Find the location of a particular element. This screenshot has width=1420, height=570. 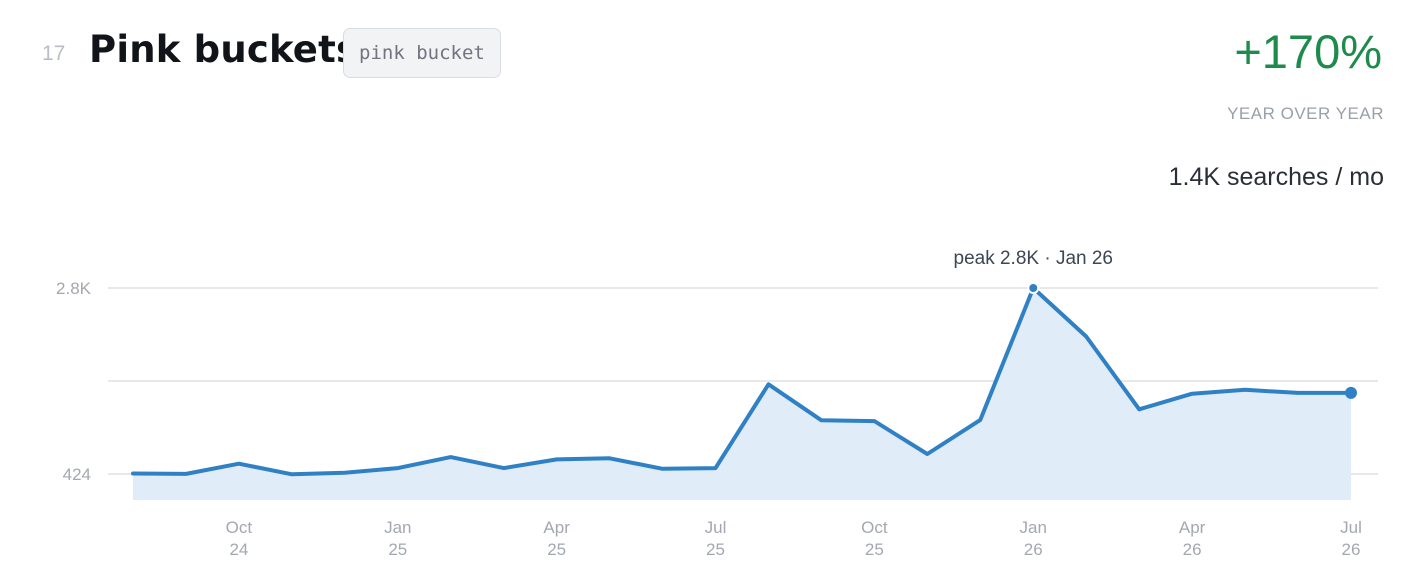

x-tick-year-5: 26 is located at coordinates (1033, 549).